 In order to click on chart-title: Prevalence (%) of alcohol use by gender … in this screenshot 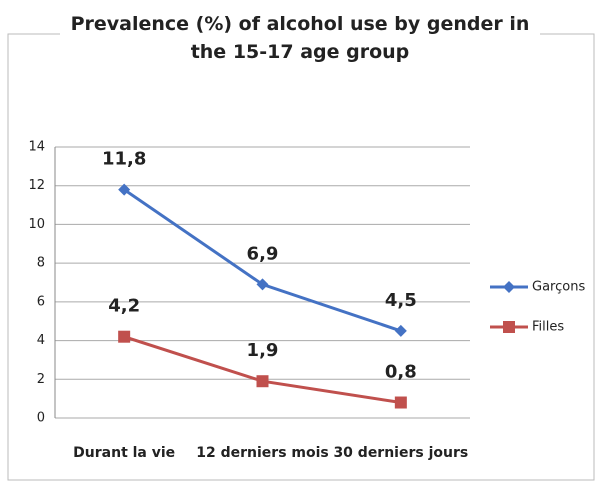, I will do `click(300, 38)`.